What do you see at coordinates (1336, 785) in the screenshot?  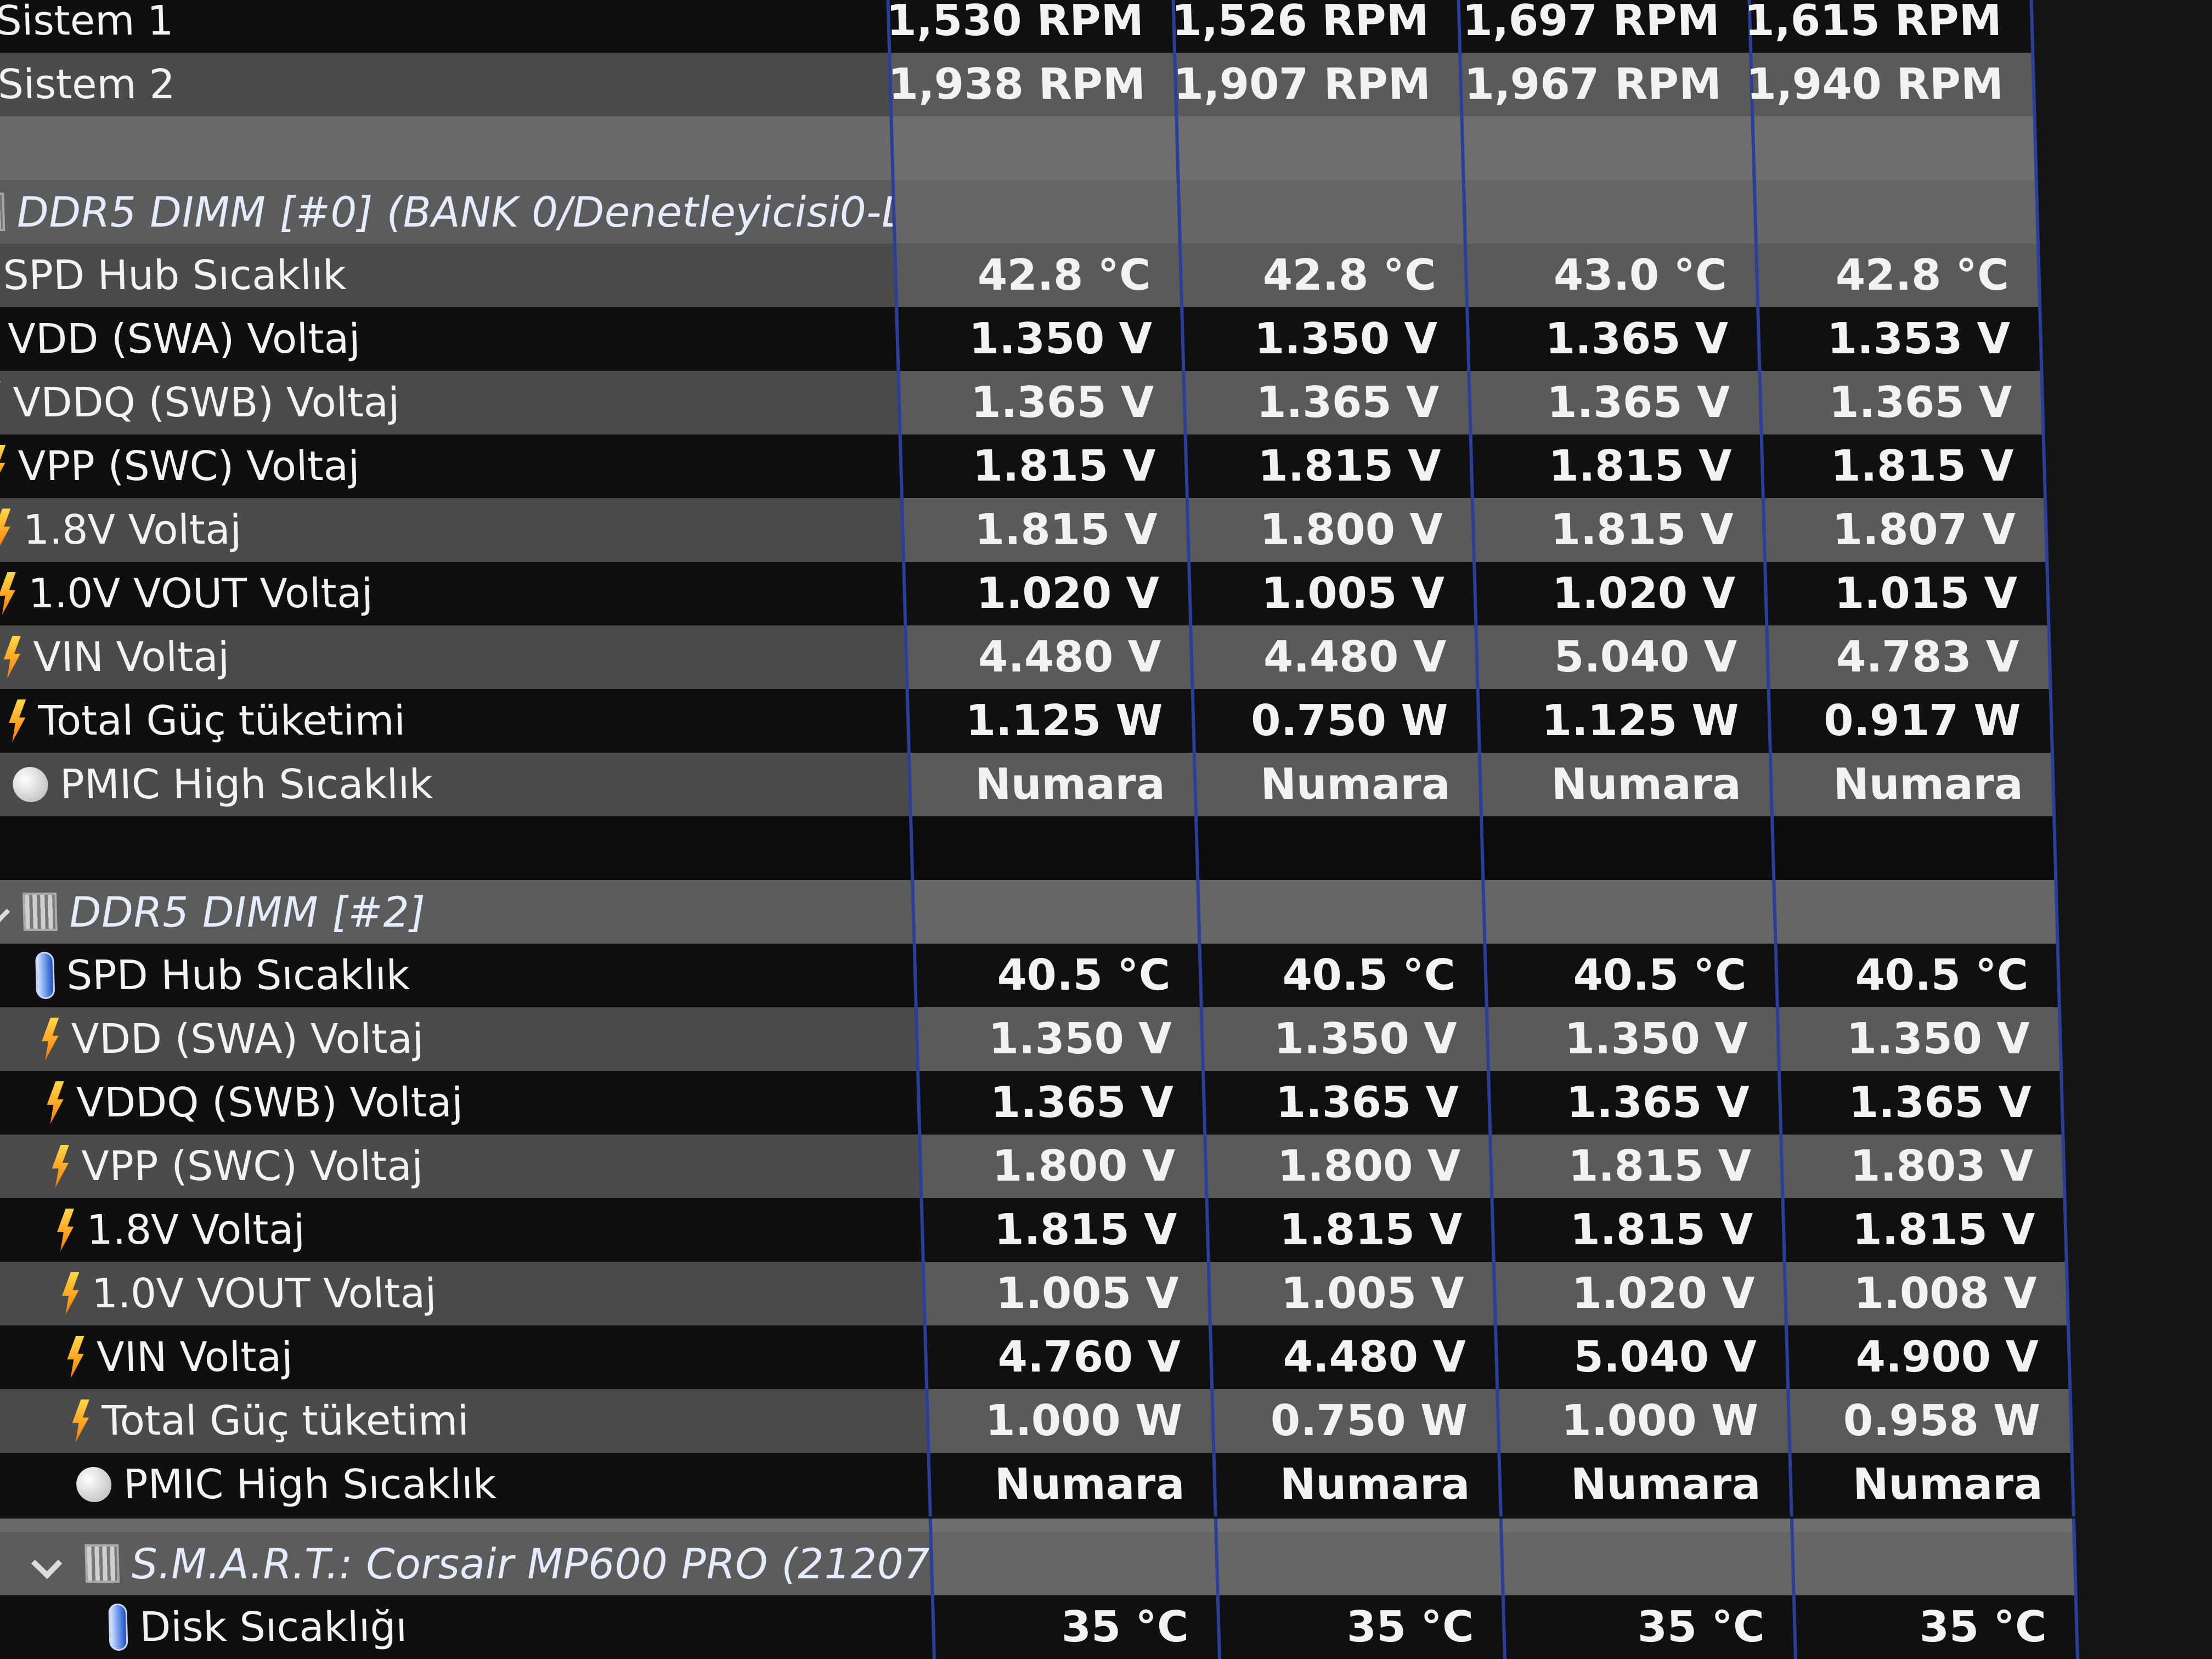 I see `value-min: Numara` at bounding box center [1336, 785].